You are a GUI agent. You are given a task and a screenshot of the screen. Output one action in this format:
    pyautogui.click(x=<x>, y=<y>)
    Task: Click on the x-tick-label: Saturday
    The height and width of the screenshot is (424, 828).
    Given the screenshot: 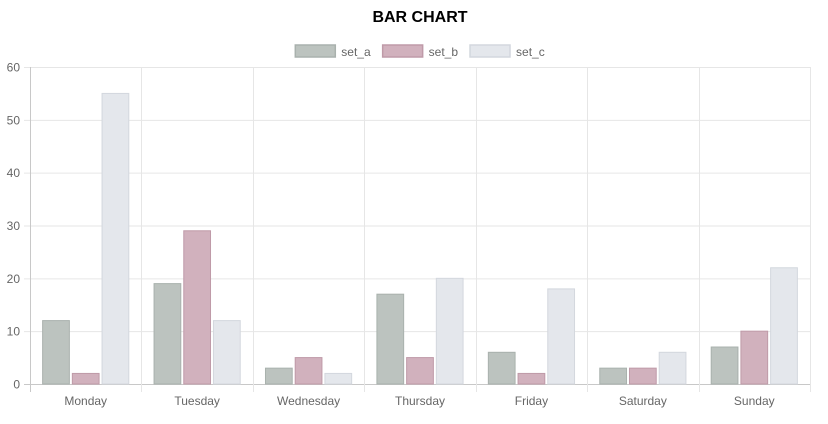 What is the action you would take?
    pyautogui.click(x=643, y=401)
    